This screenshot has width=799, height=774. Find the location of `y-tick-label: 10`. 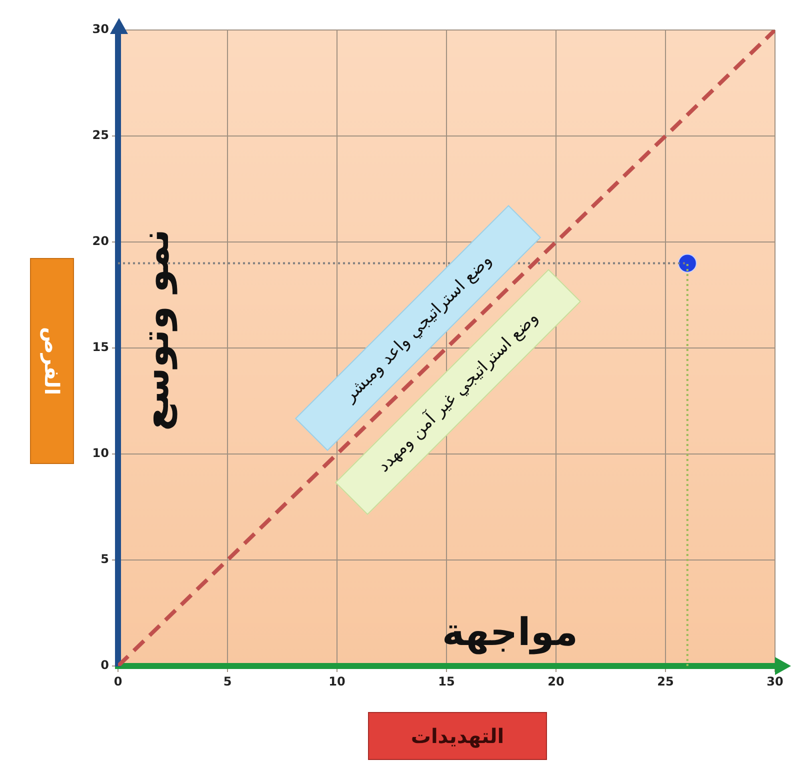

y-tick-label: 10 is located at coordinates (100, 453).